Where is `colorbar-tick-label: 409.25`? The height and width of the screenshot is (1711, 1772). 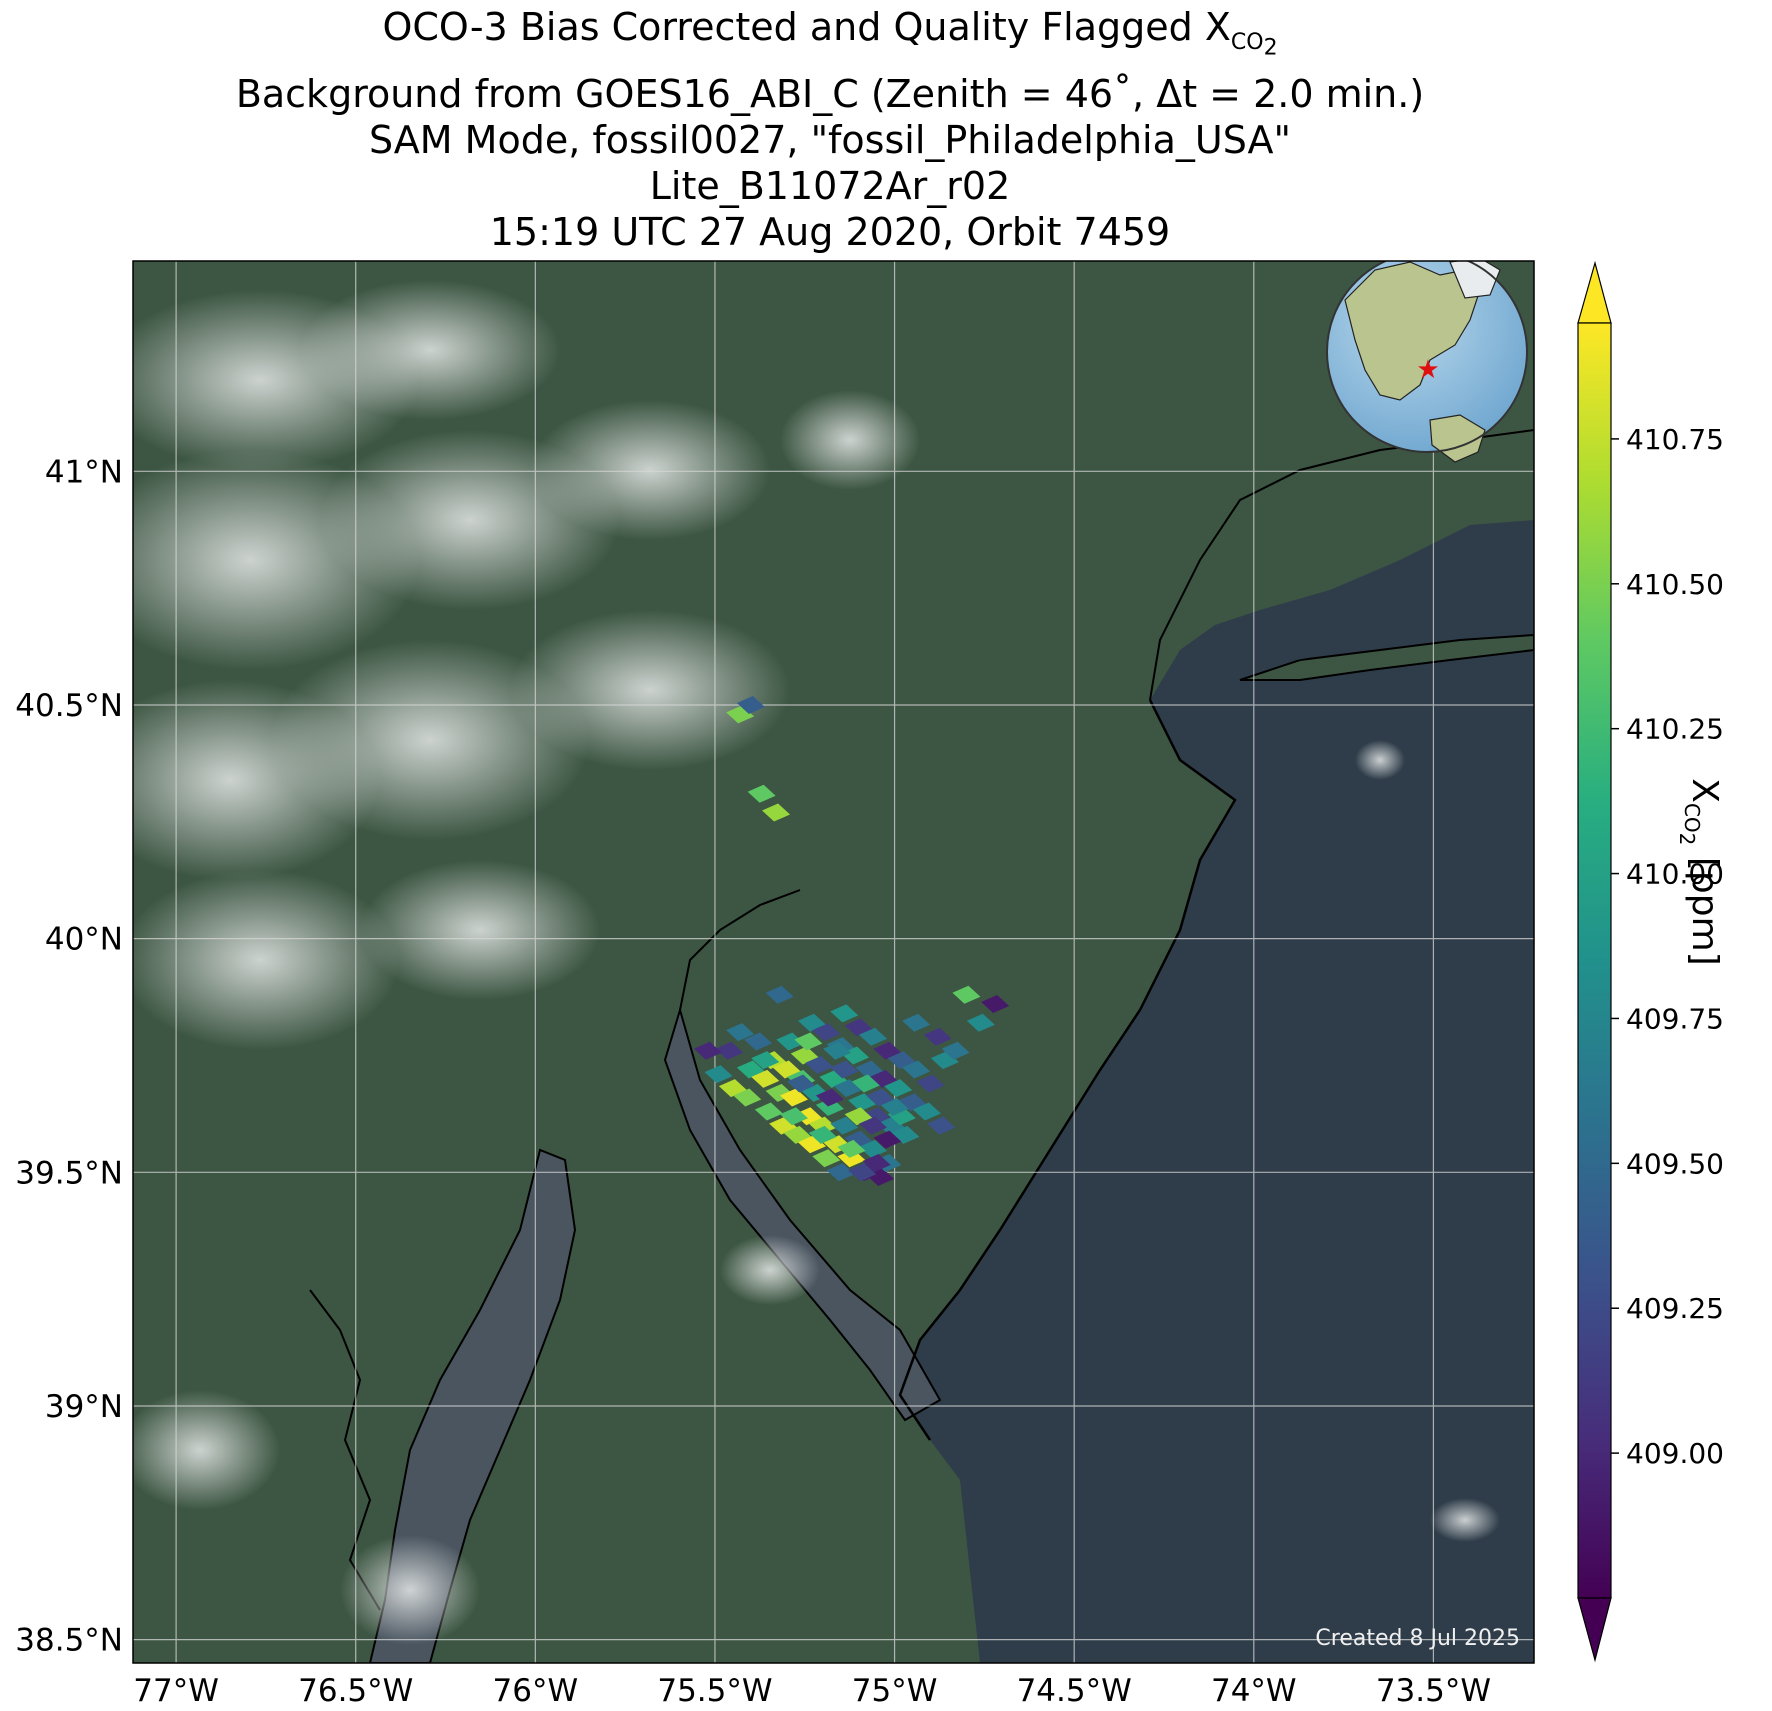 colorbar-tick-label: 409.25 is located at coordinates (1675, 1308).